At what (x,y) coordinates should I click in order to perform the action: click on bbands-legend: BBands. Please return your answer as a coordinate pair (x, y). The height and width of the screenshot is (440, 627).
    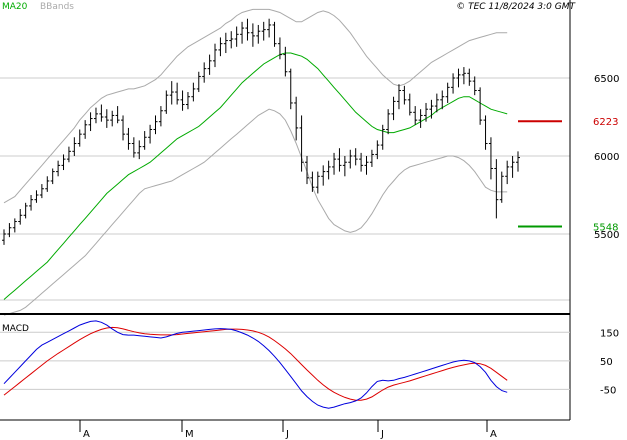
    Looking at the image, I should click on (57, 7).